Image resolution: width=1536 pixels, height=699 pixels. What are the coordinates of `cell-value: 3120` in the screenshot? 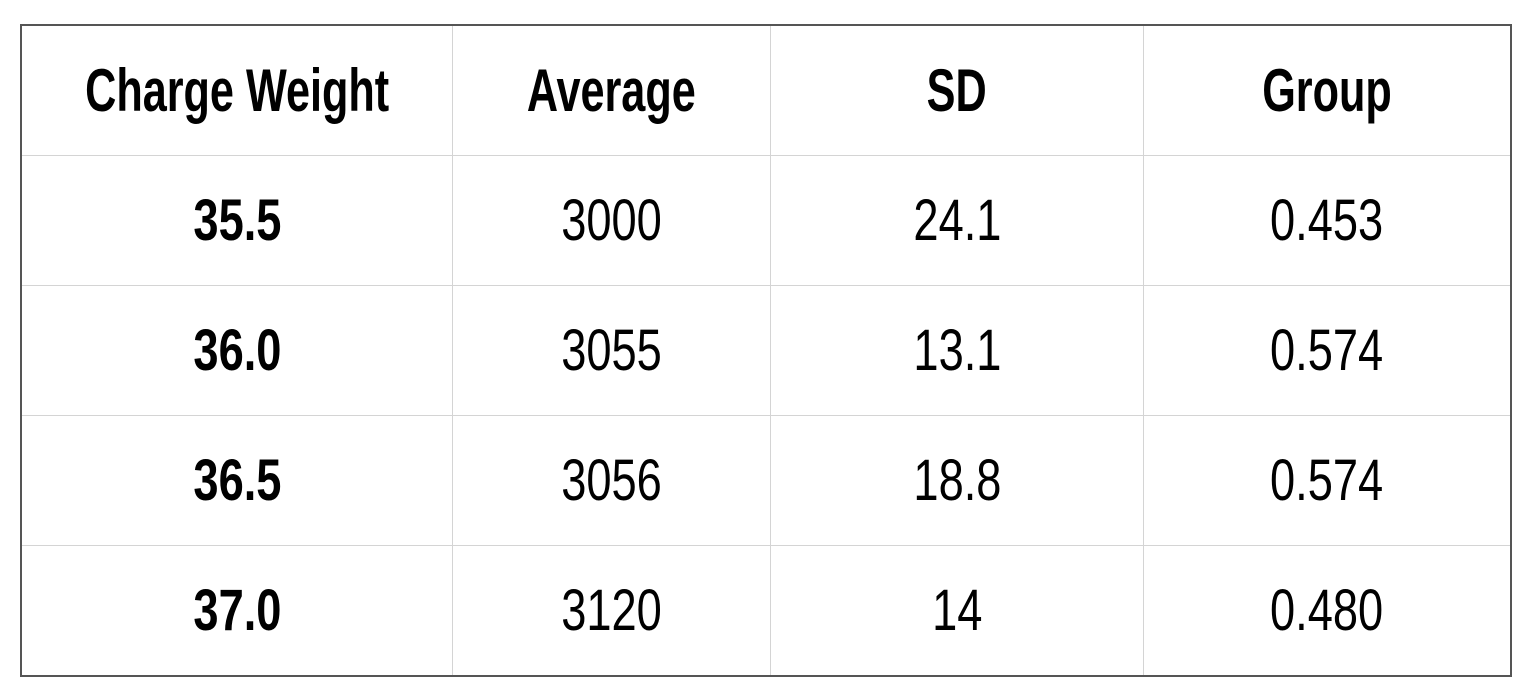 It's located at (611, 610).